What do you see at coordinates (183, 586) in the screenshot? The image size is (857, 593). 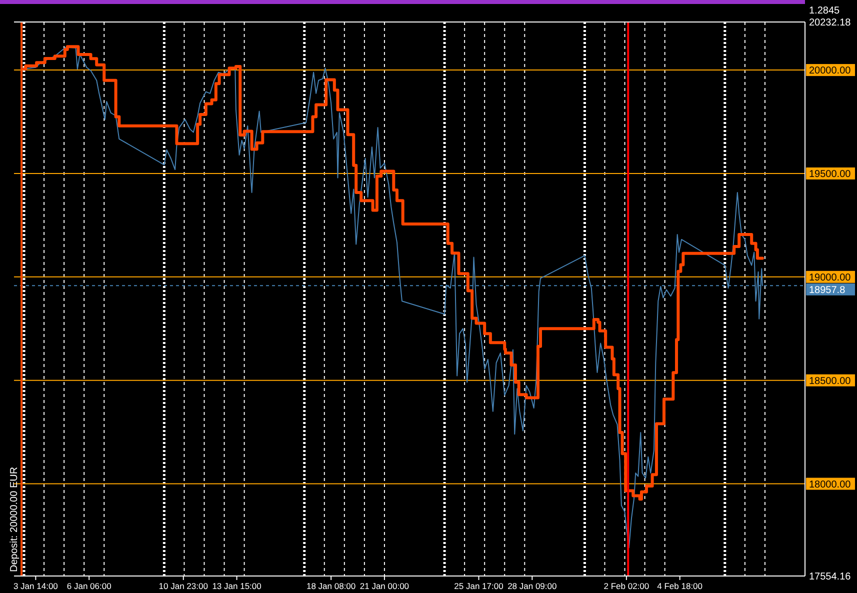 I see `x-tick-label: 10 Jan 23:00` at bounding box center [183, 586].